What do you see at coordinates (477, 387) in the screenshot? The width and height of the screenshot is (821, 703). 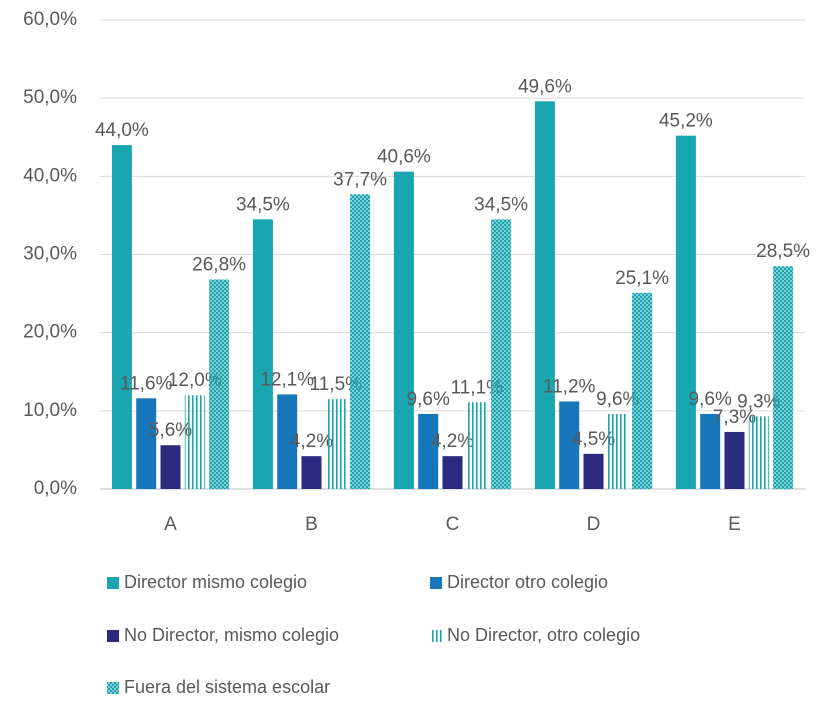 I see `value-label: 11,1%` at bounding box center [477, 387].